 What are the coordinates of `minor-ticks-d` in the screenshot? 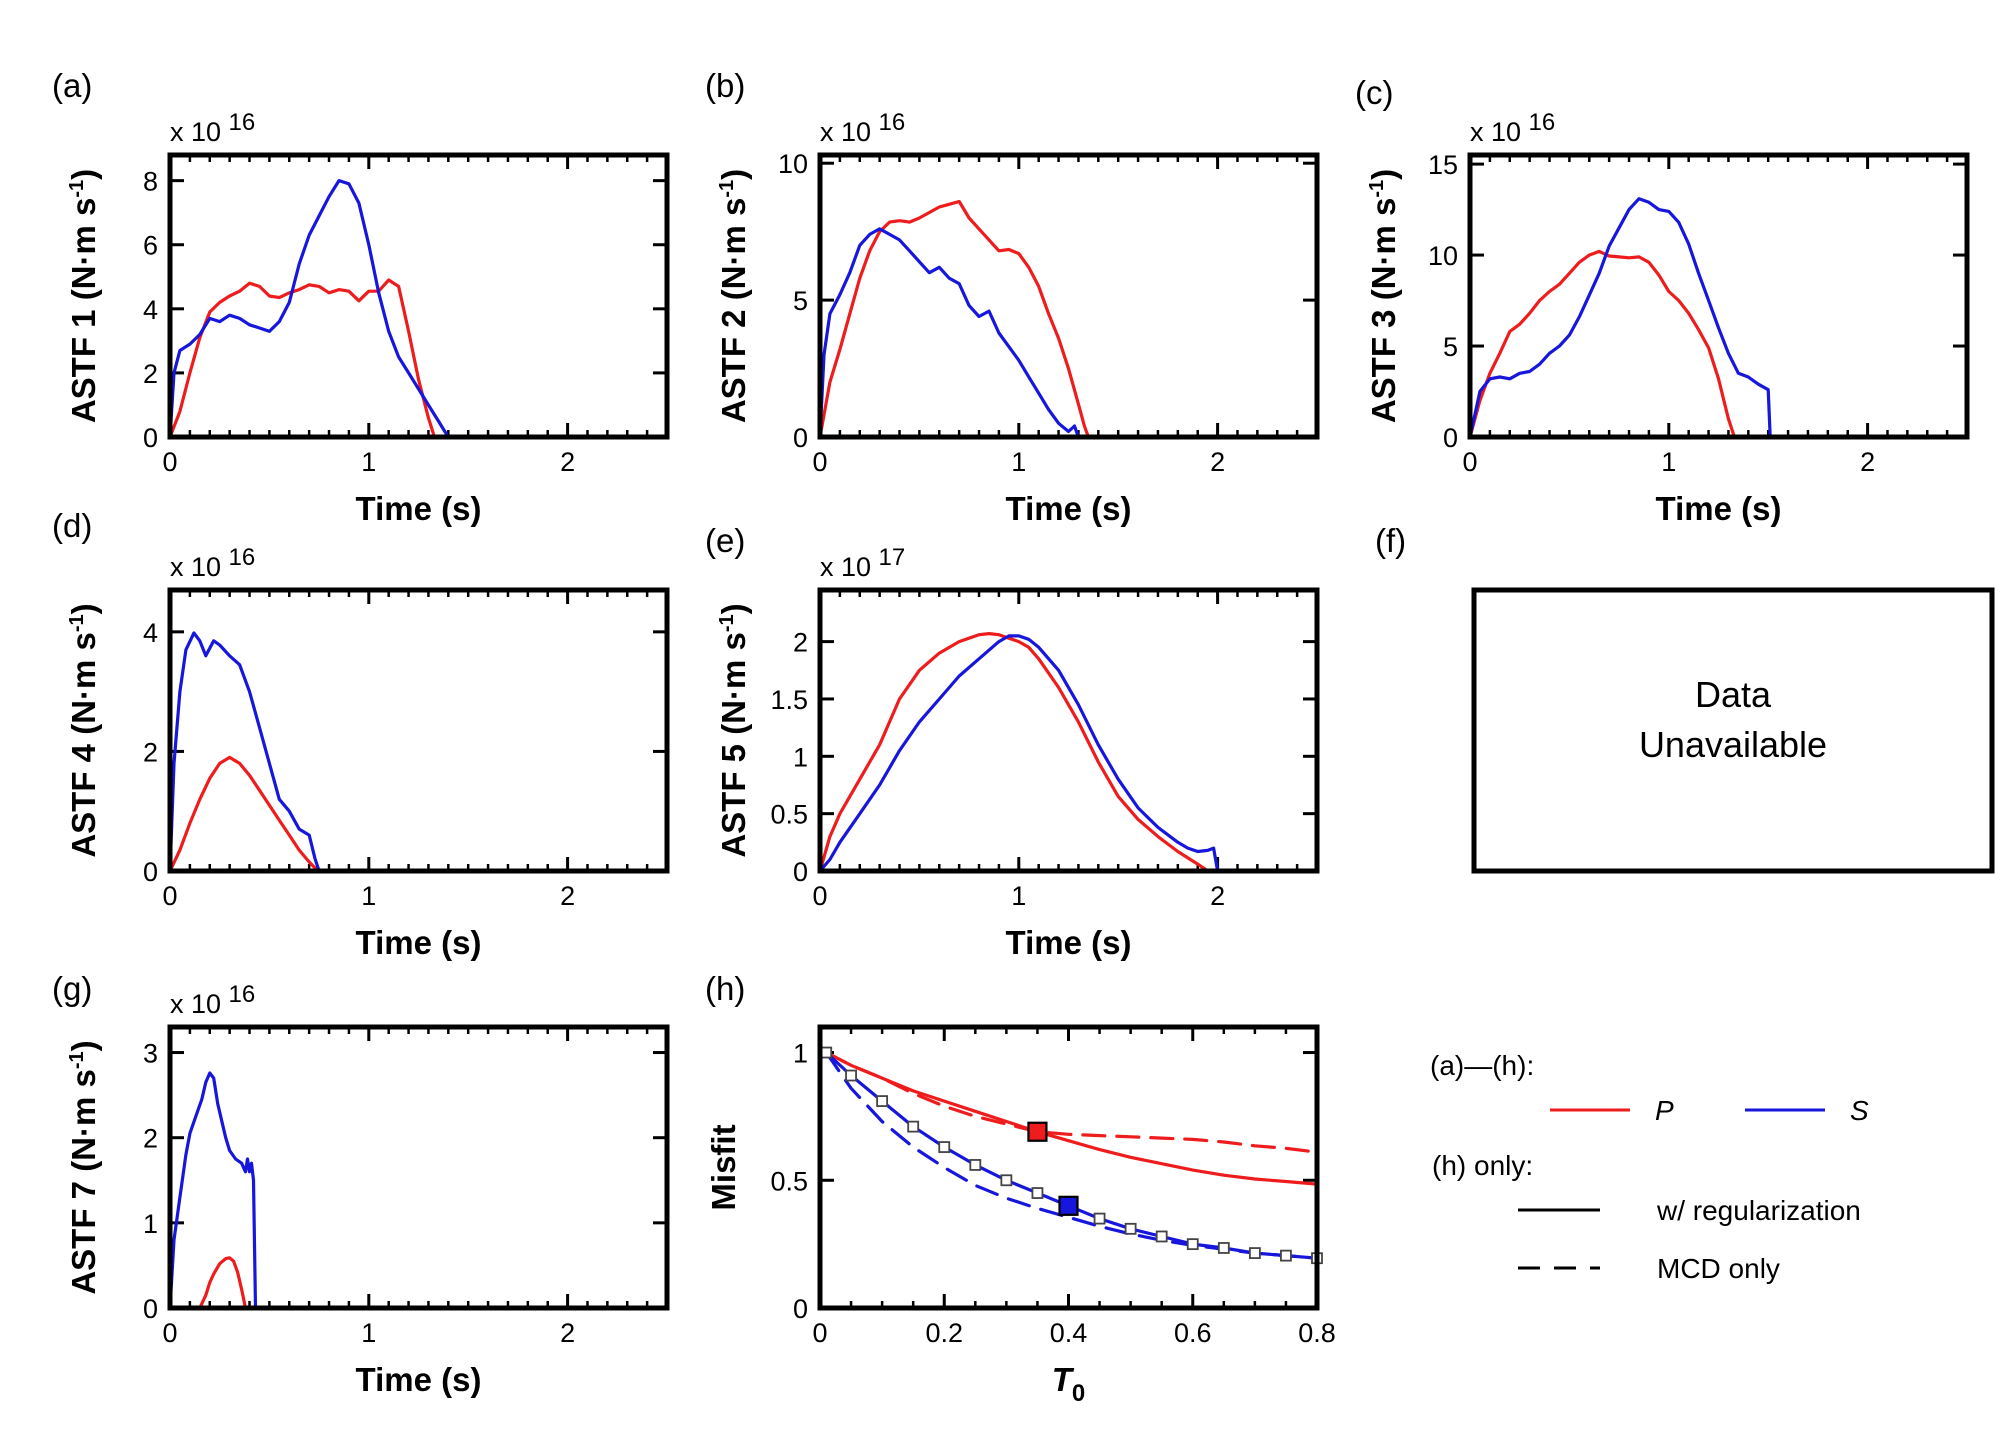 It's located at (418, 730).